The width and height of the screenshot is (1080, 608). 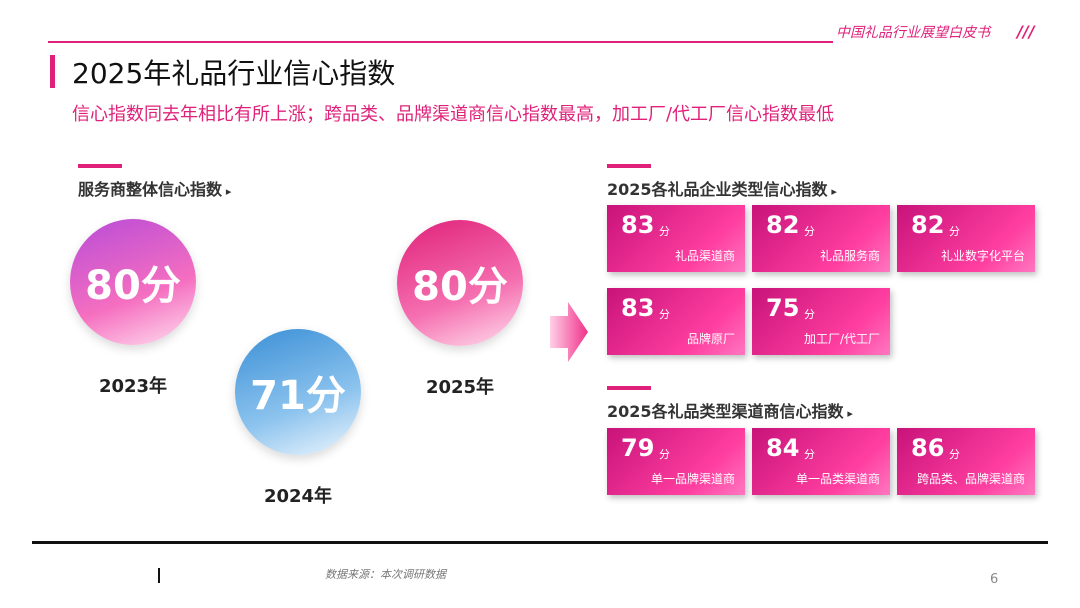 I want to click on card-label: 跨品类、品牌渠道商, so click(x=970, y=479).